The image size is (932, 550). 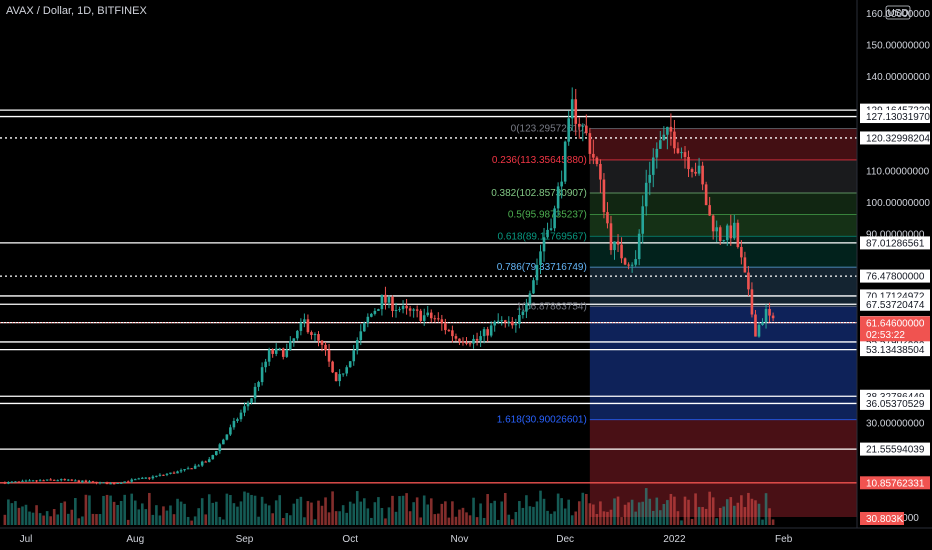 I want to click on y-tick-label: 100.00000000, so click(x=898, y=203).